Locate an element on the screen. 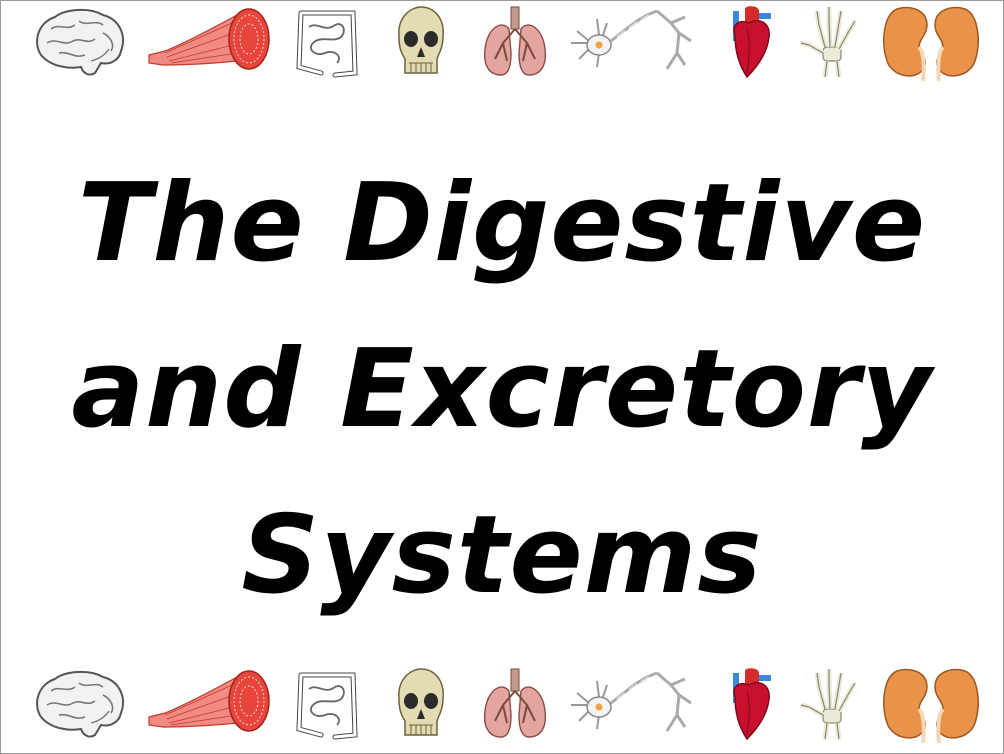 The image size is (1004, 754). organ-row-top is located at coordinates (502, 43).